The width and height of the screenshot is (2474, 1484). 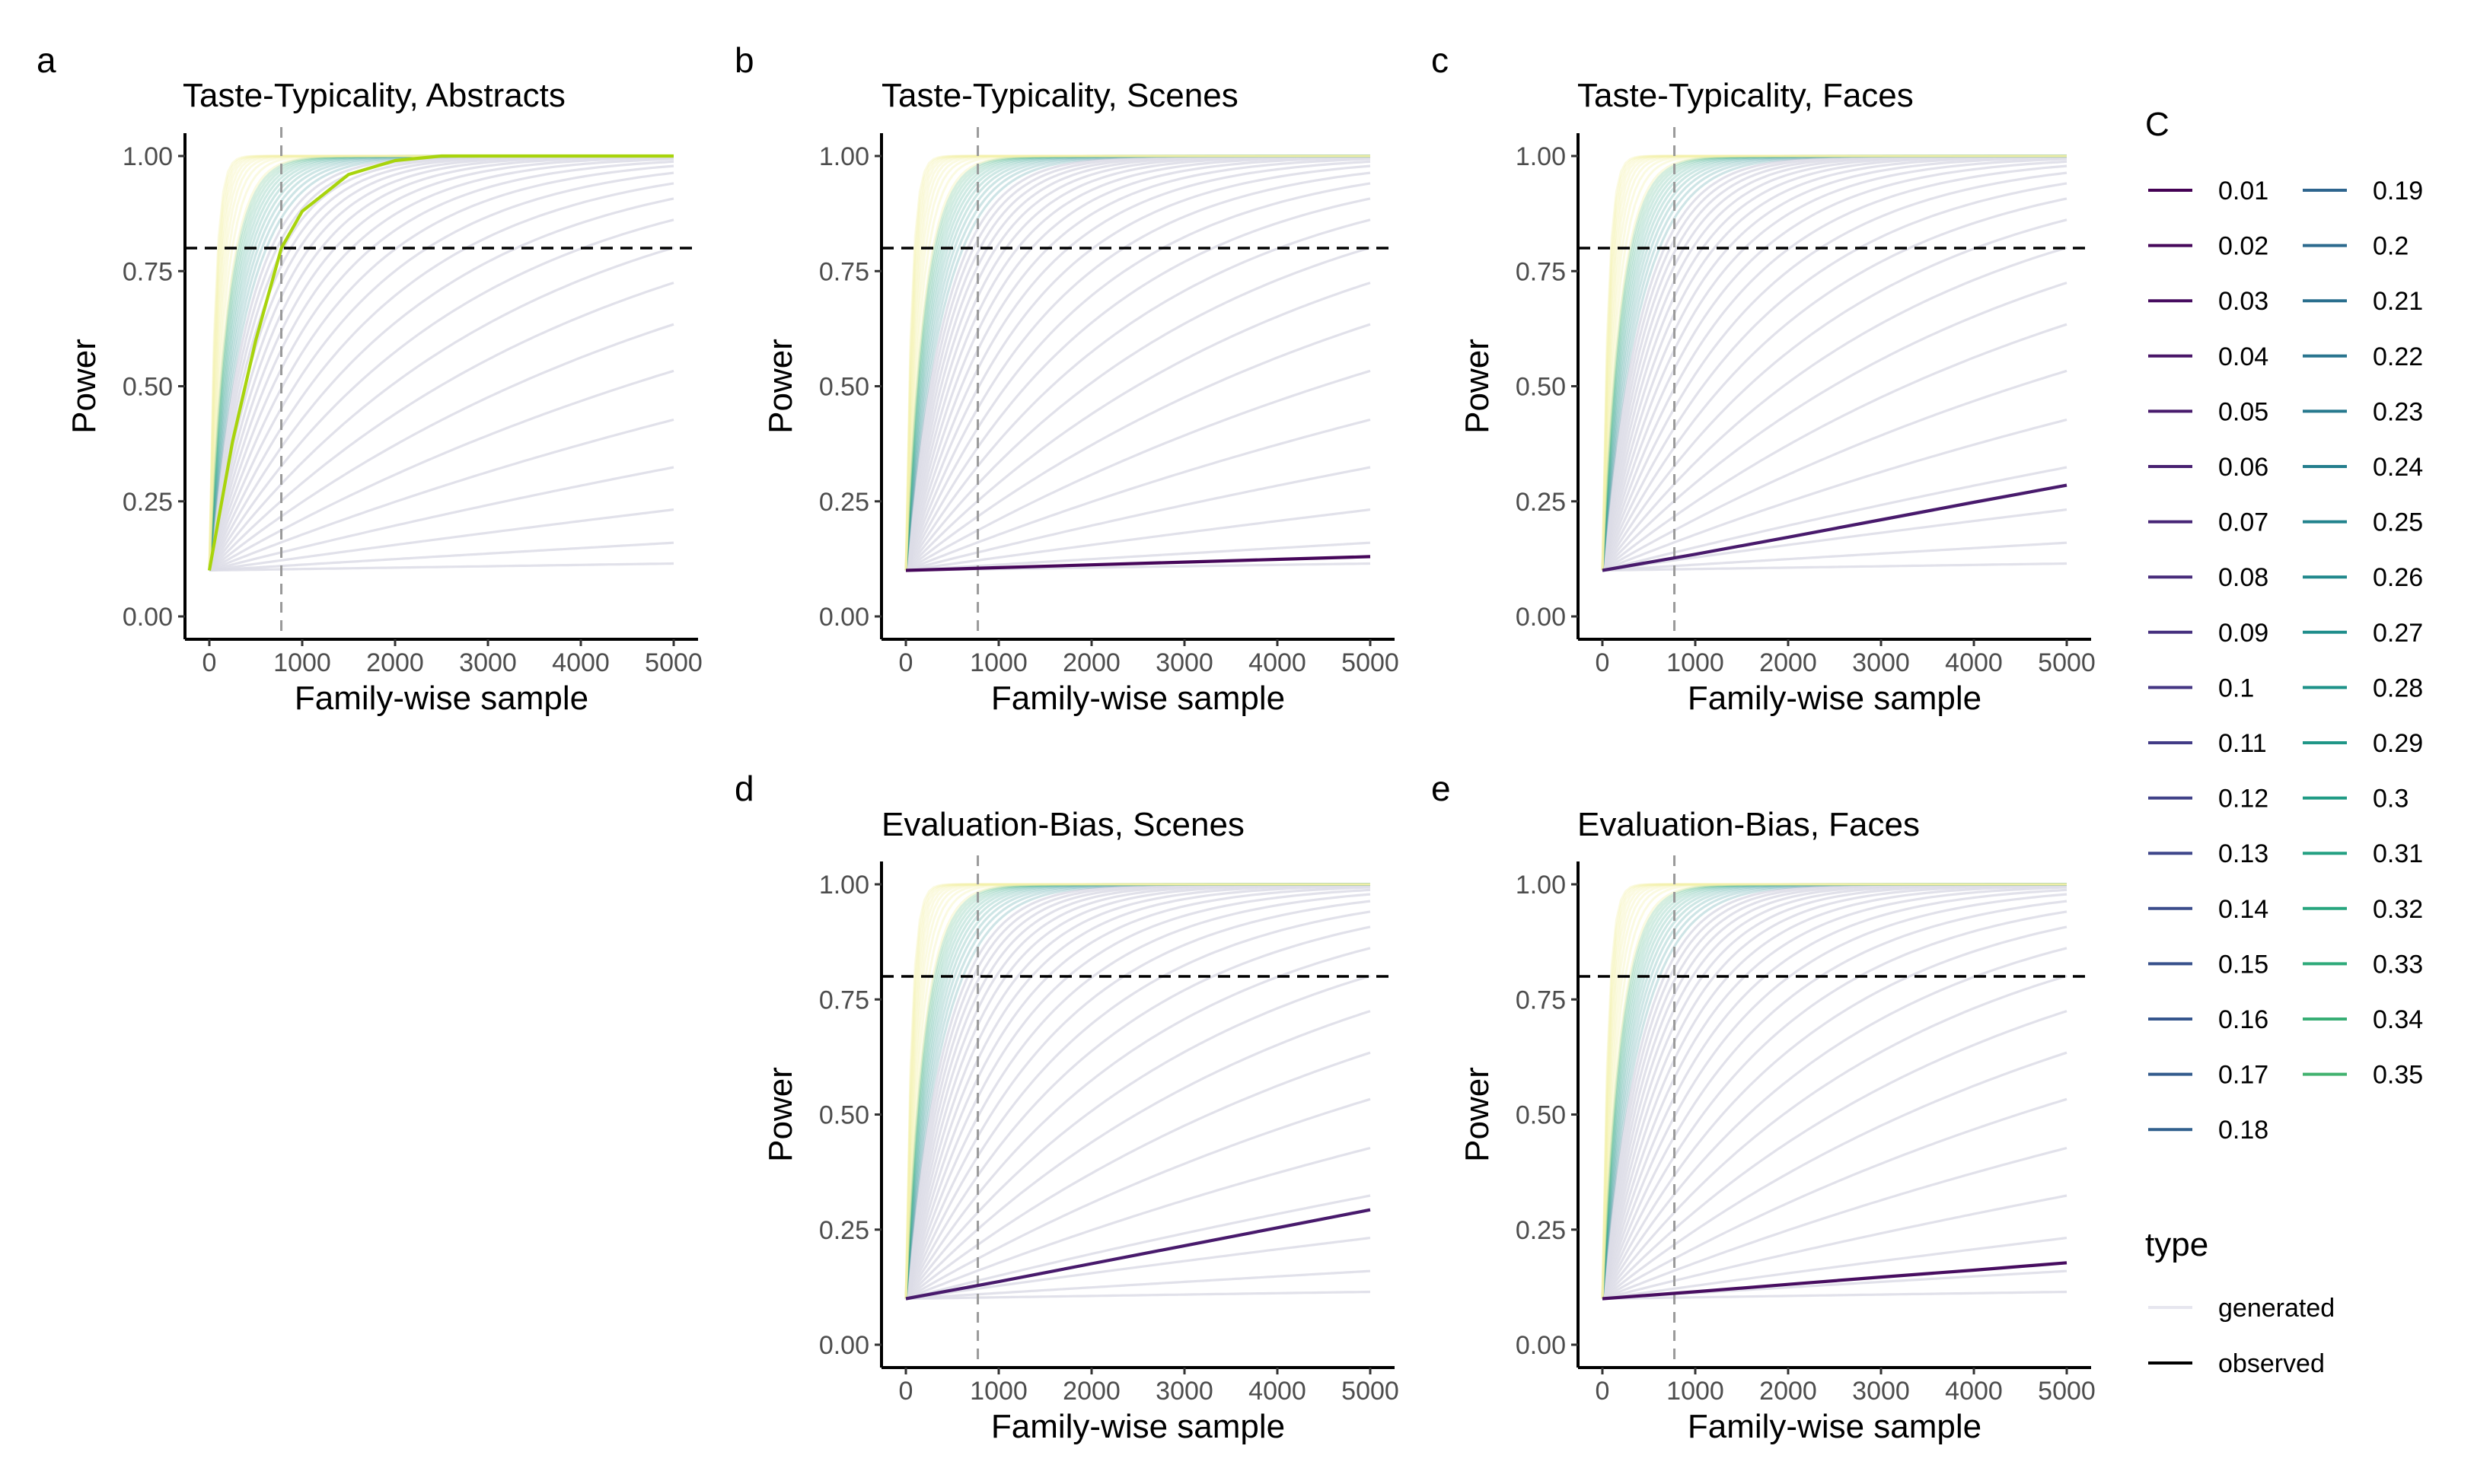 I want to click on legend-c-item: 0.31, so click(x=2363, y=853).